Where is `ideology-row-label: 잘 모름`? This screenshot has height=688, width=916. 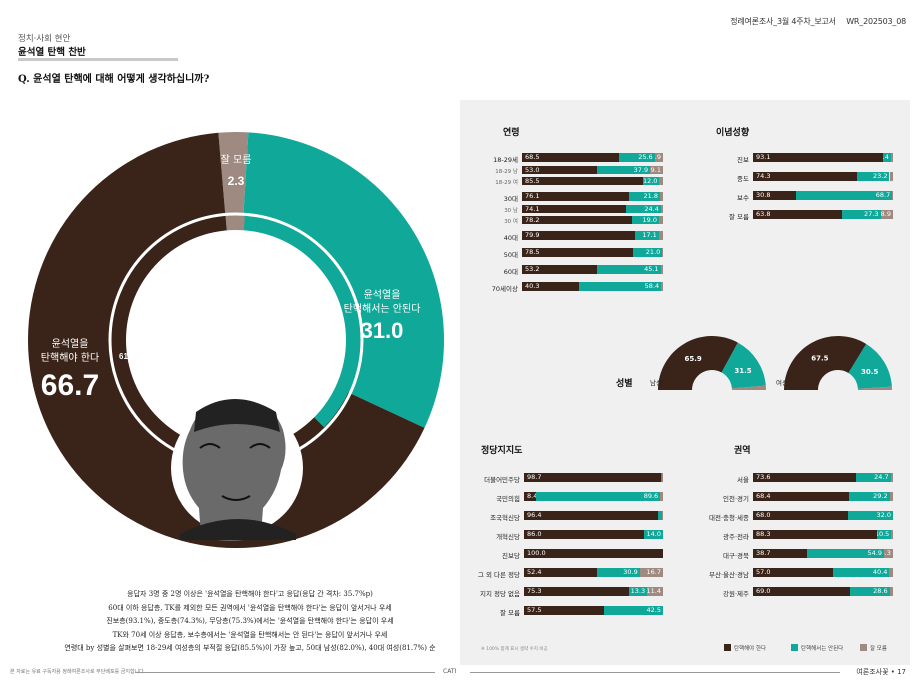 ideology-row-label: 잘 모름 is located at coordinates (738, 217).